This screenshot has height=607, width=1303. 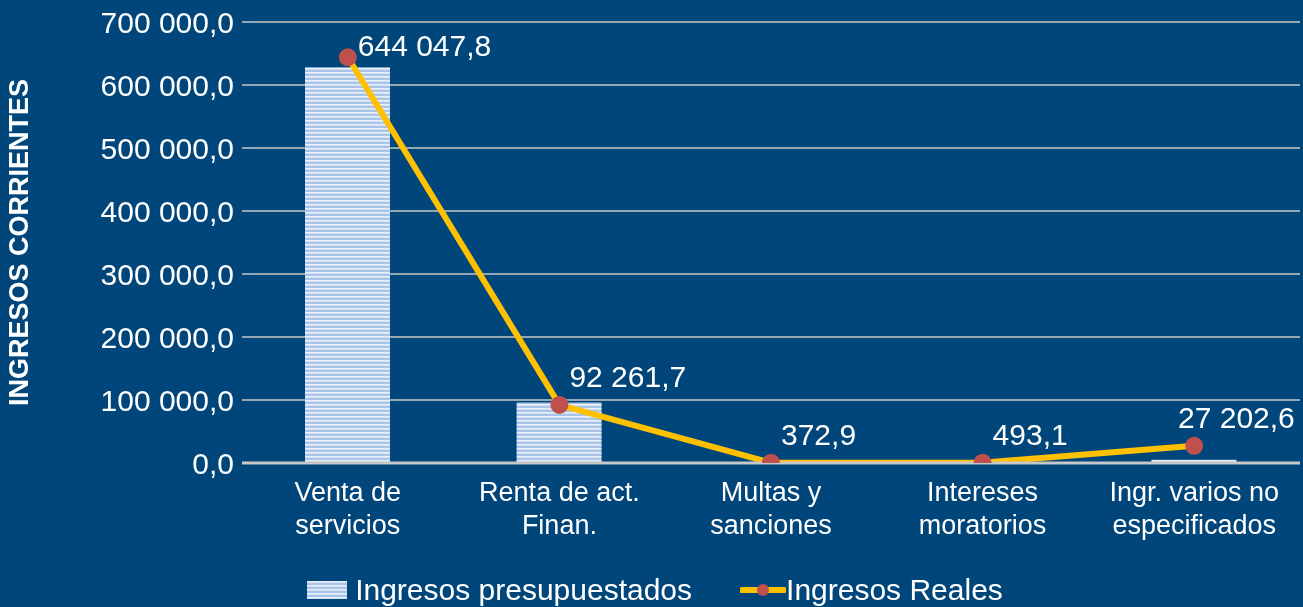 I want to click on x-tick-label: Ingr. varios no especificados, so click(x=1194, y=508).